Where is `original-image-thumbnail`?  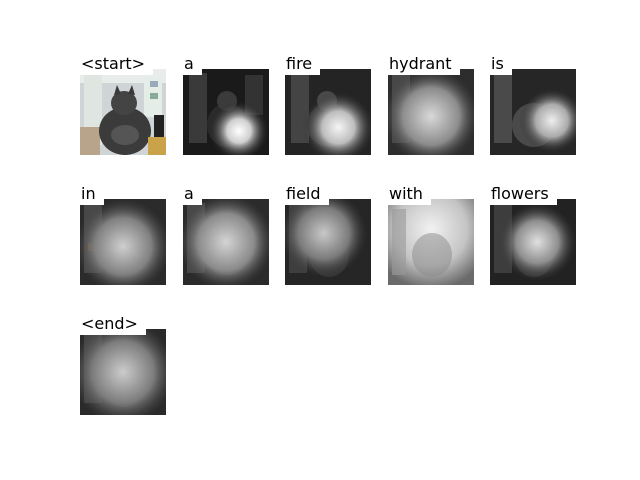 original-image-thumbnail is located at coordinates (123, 112).